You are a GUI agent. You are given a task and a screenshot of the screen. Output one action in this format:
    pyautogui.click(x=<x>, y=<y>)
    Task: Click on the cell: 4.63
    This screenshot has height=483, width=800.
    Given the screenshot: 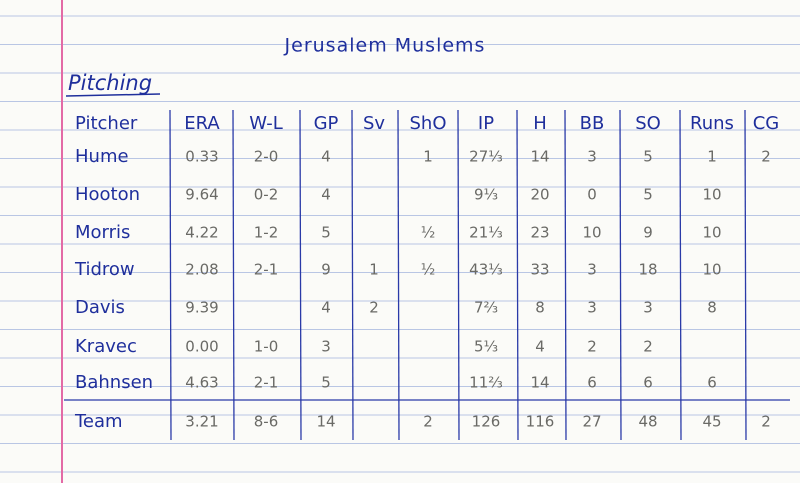 What is the action you would take?
    pyautogui.click(x=201, y=383)
    